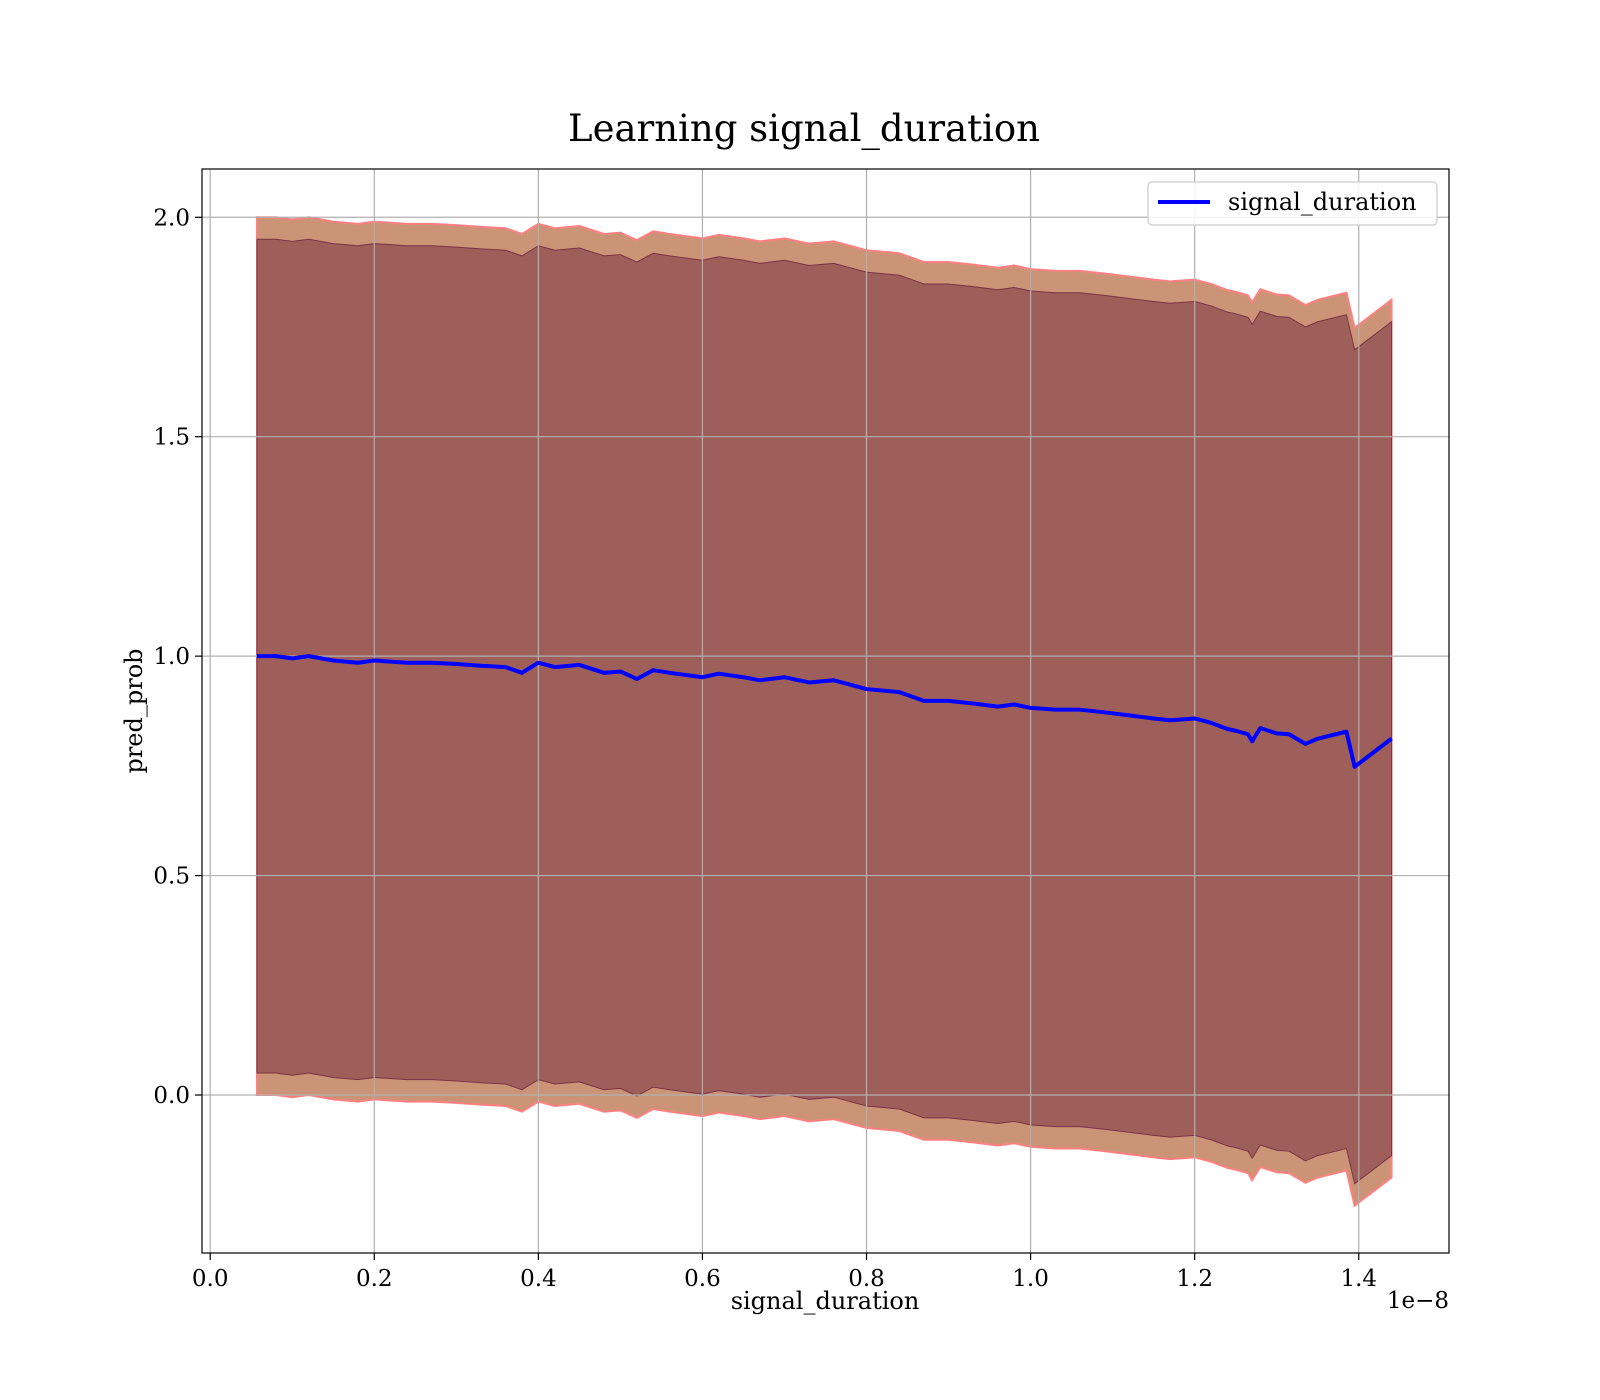  I want to click on series-line-signal-duration, so click(824, 711).